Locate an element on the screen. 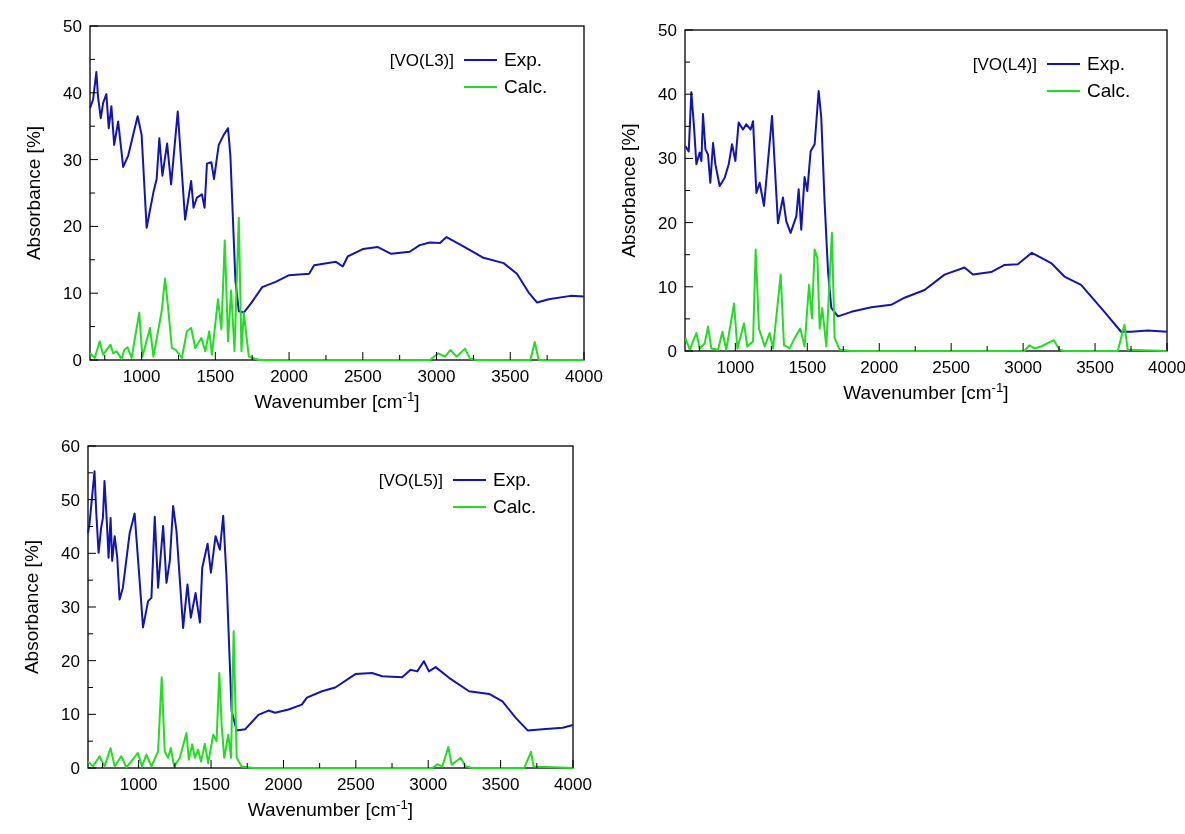  legend-title: [VO(L3)] is located at coordinates (421, 60).